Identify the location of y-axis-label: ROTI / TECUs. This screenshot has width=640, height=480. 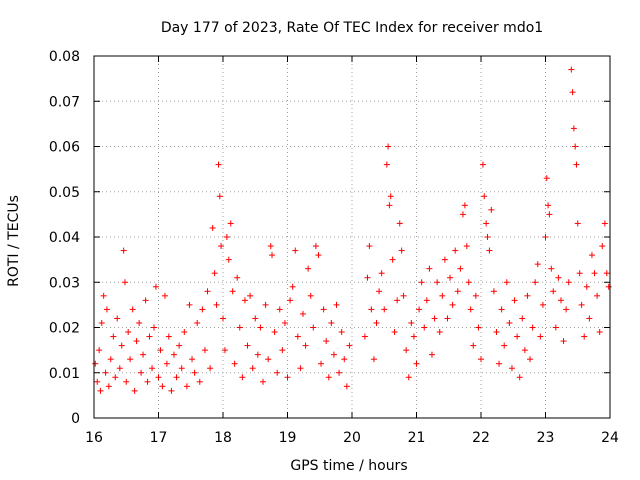
(14, 241).